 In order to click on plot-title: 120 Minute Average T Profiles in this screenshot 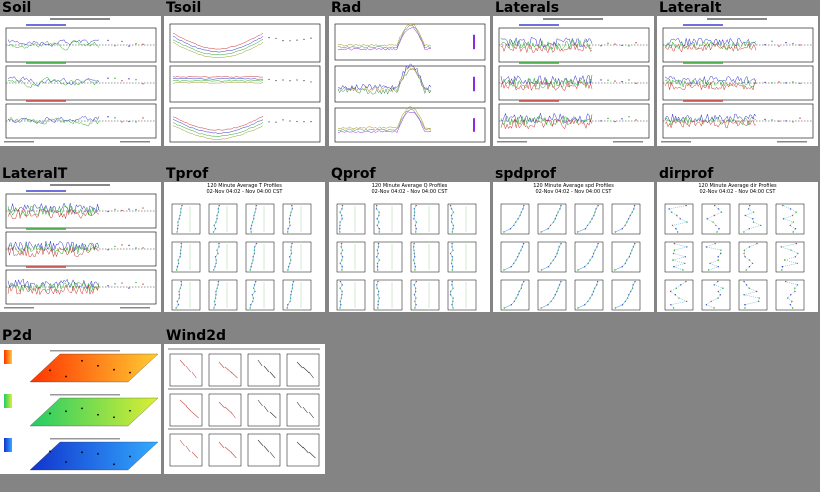, I will do `click(244, 186)`.